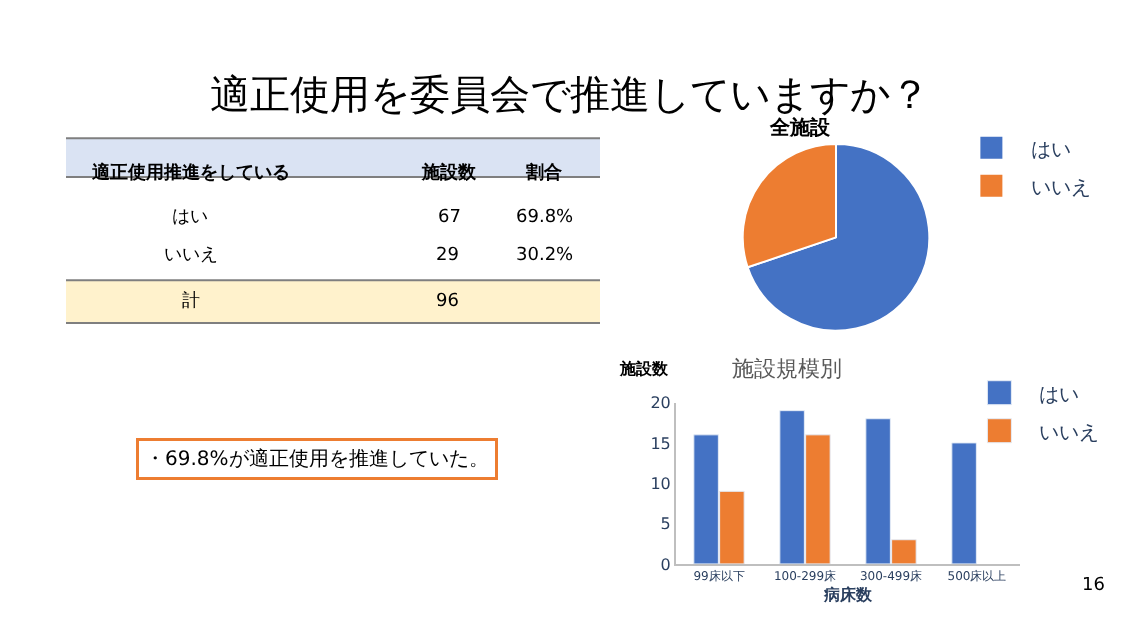 The image size is (1138, 640). Describe the element at coordinates (644, 369) in the screenshot. I see `y-axis-title: 施設数` at that location.